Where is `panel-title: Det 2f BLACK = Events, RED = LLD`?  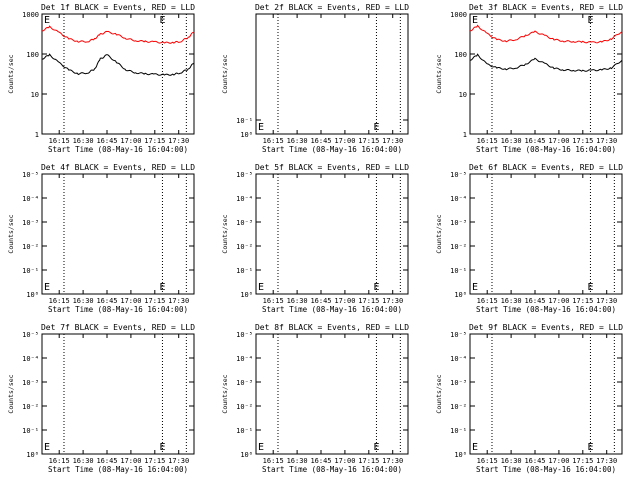 panel-title: Det 2f BLACK = Events, RED = LLD is located at coordinates (332, 7).